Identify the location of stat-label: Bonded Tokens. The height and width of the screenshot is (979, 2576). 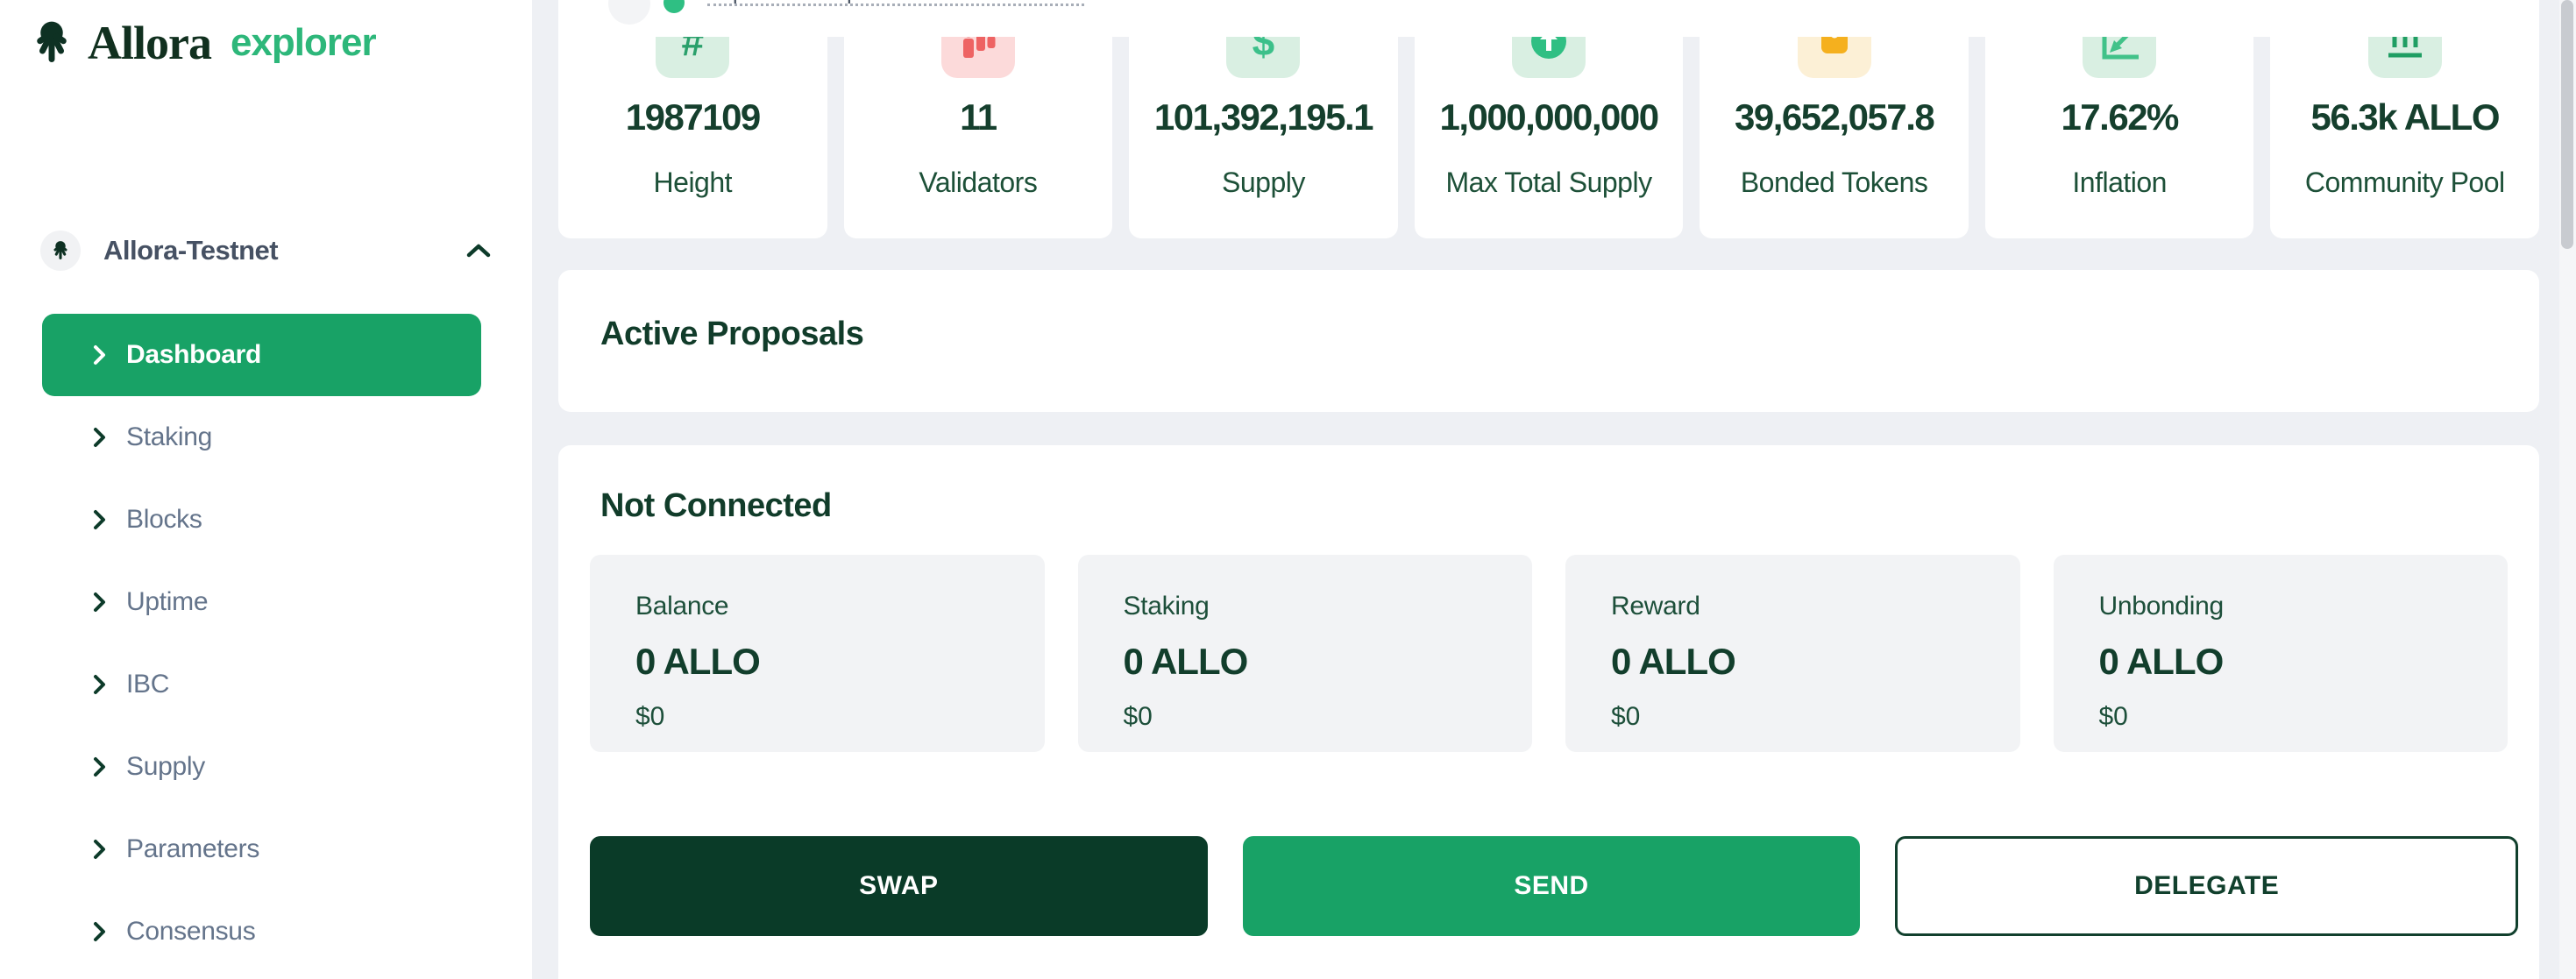
(1834, 182).